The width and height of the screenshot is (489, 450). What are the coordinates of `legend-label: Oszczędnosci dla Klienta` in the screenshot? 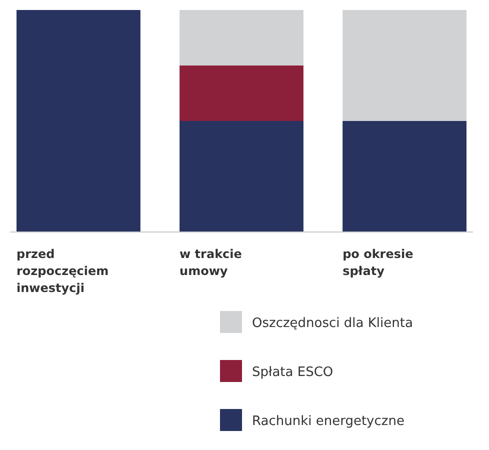 It's located at (332, 323).